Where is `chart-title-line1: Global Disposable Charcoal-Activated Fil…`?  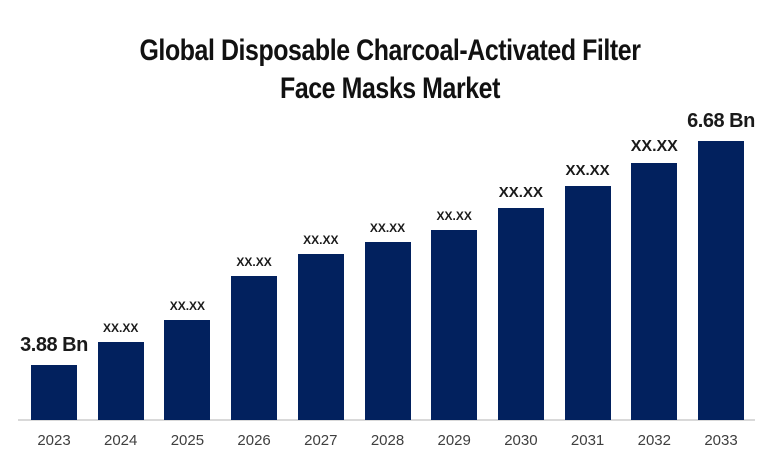 chart-title-line1: Global Disposable Charcoal-Activated Fil… is located at coordinates (390, 50).